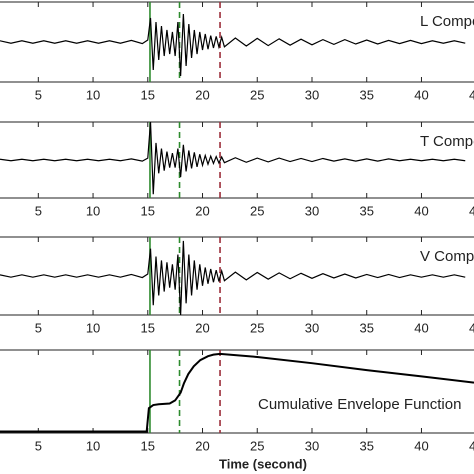  Describe the element at coordinates (447, 141) in the screenshot. I see `panel-title: T Component` at that location.